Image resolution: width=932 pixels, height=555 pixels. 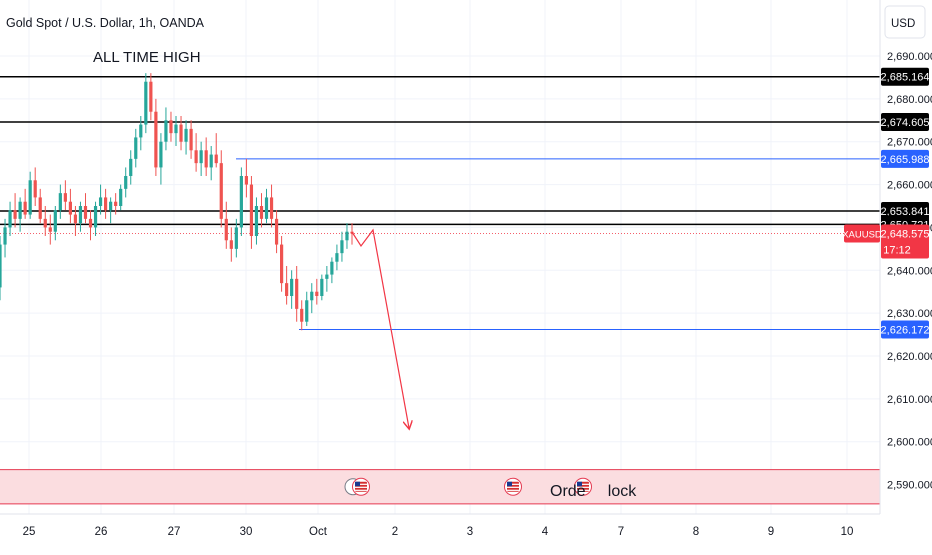 I want to click on ticker-tag-label: XAUUSD, so click(x=862, y=235).